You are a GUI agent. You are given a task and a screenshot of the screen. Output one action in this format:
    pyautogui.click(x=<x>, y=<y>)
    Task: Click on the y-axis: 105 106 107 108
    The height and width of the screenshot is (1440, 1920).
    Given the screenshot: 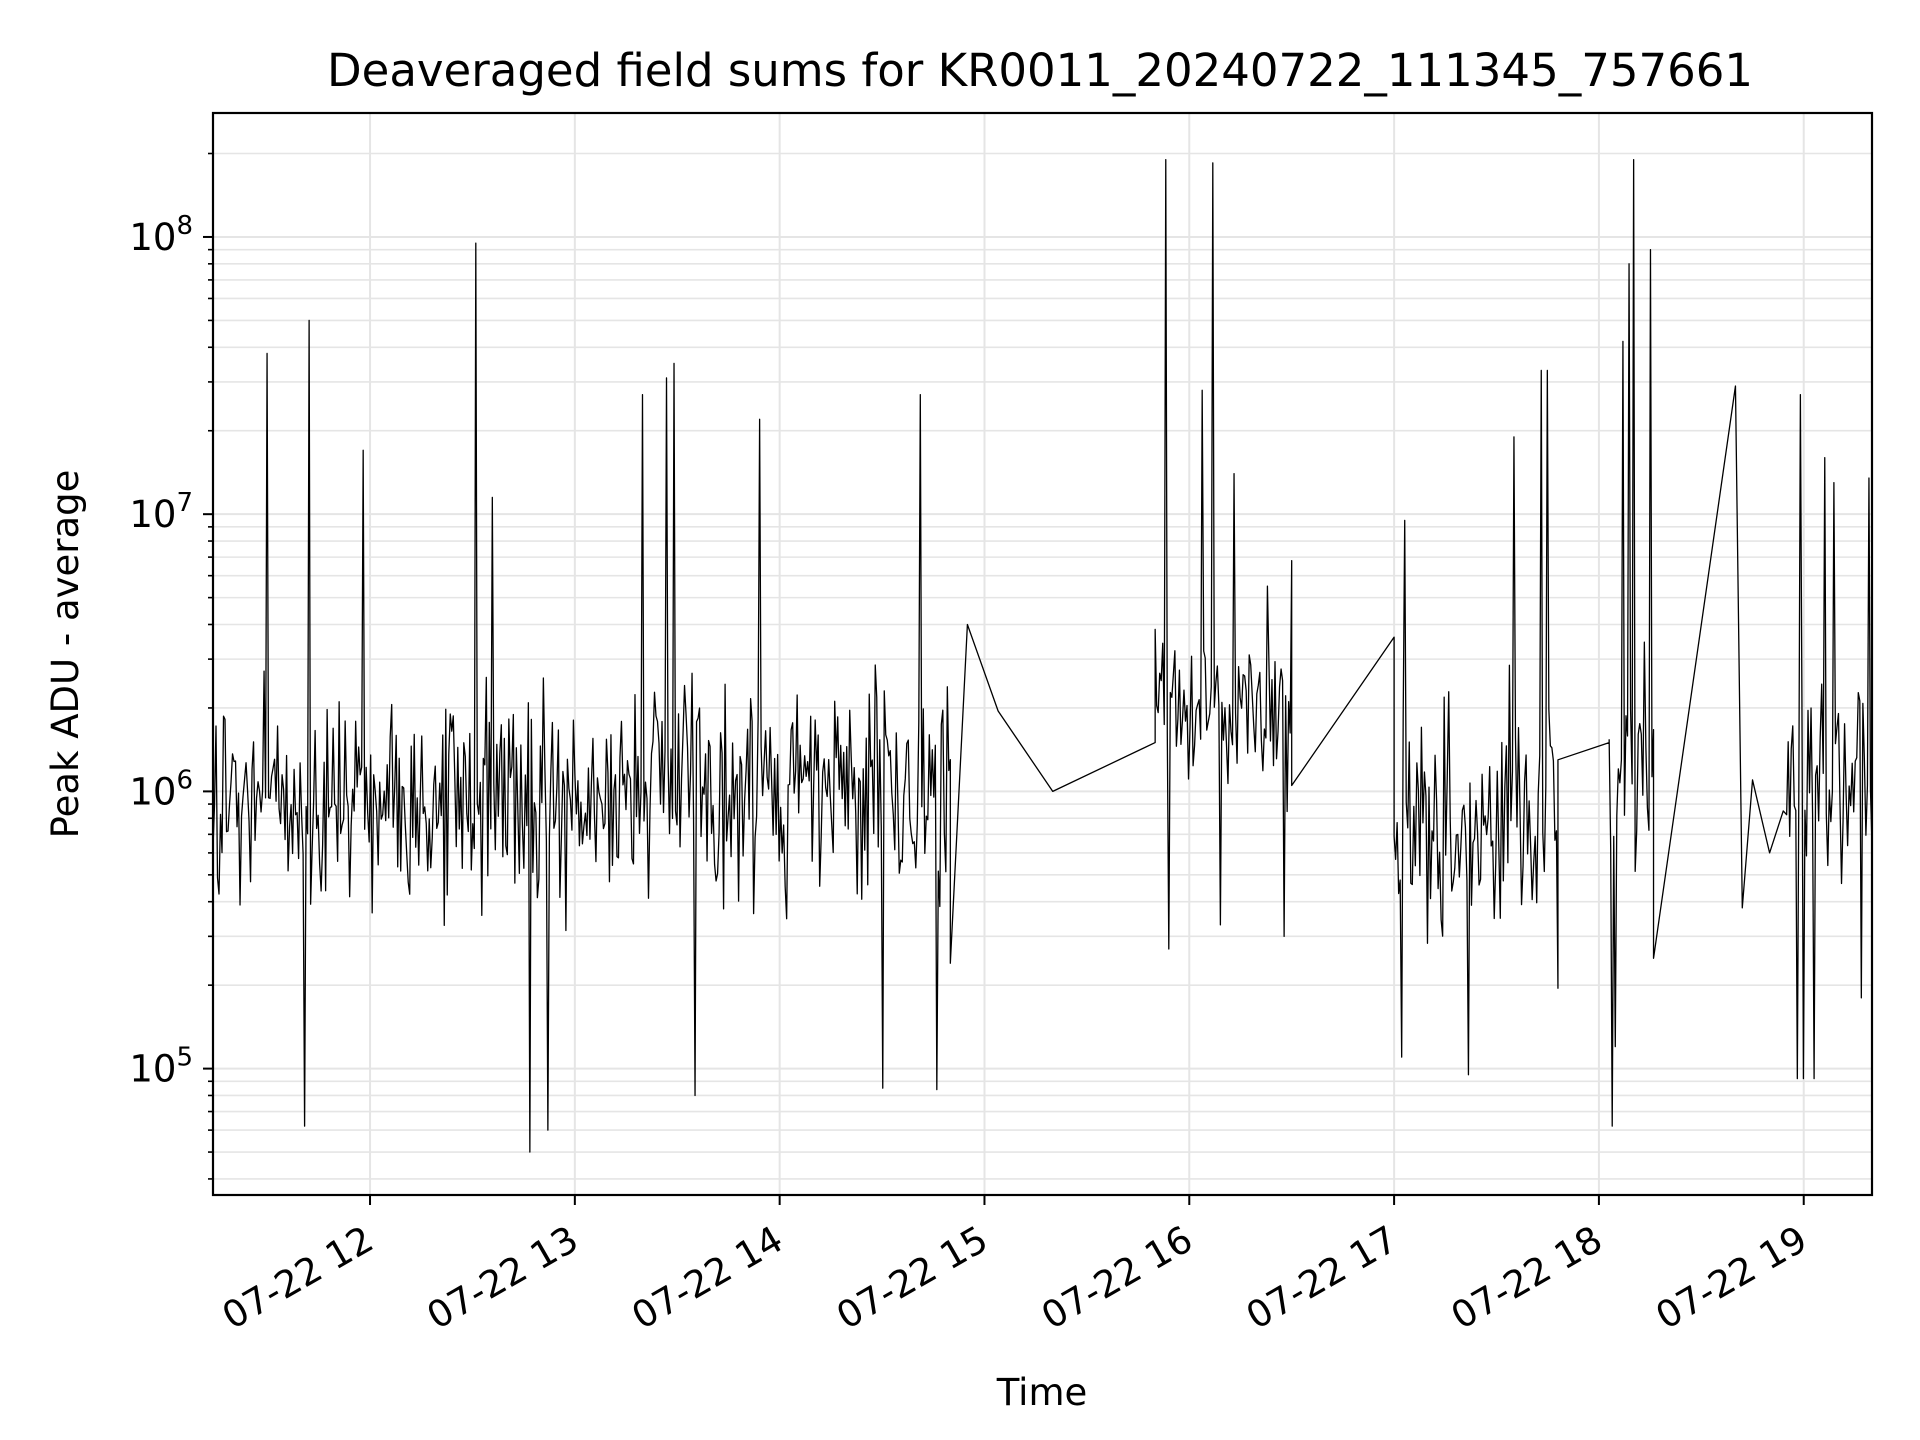 What is the action you would take?
    pyautogui.click(x=171, y=666)
    